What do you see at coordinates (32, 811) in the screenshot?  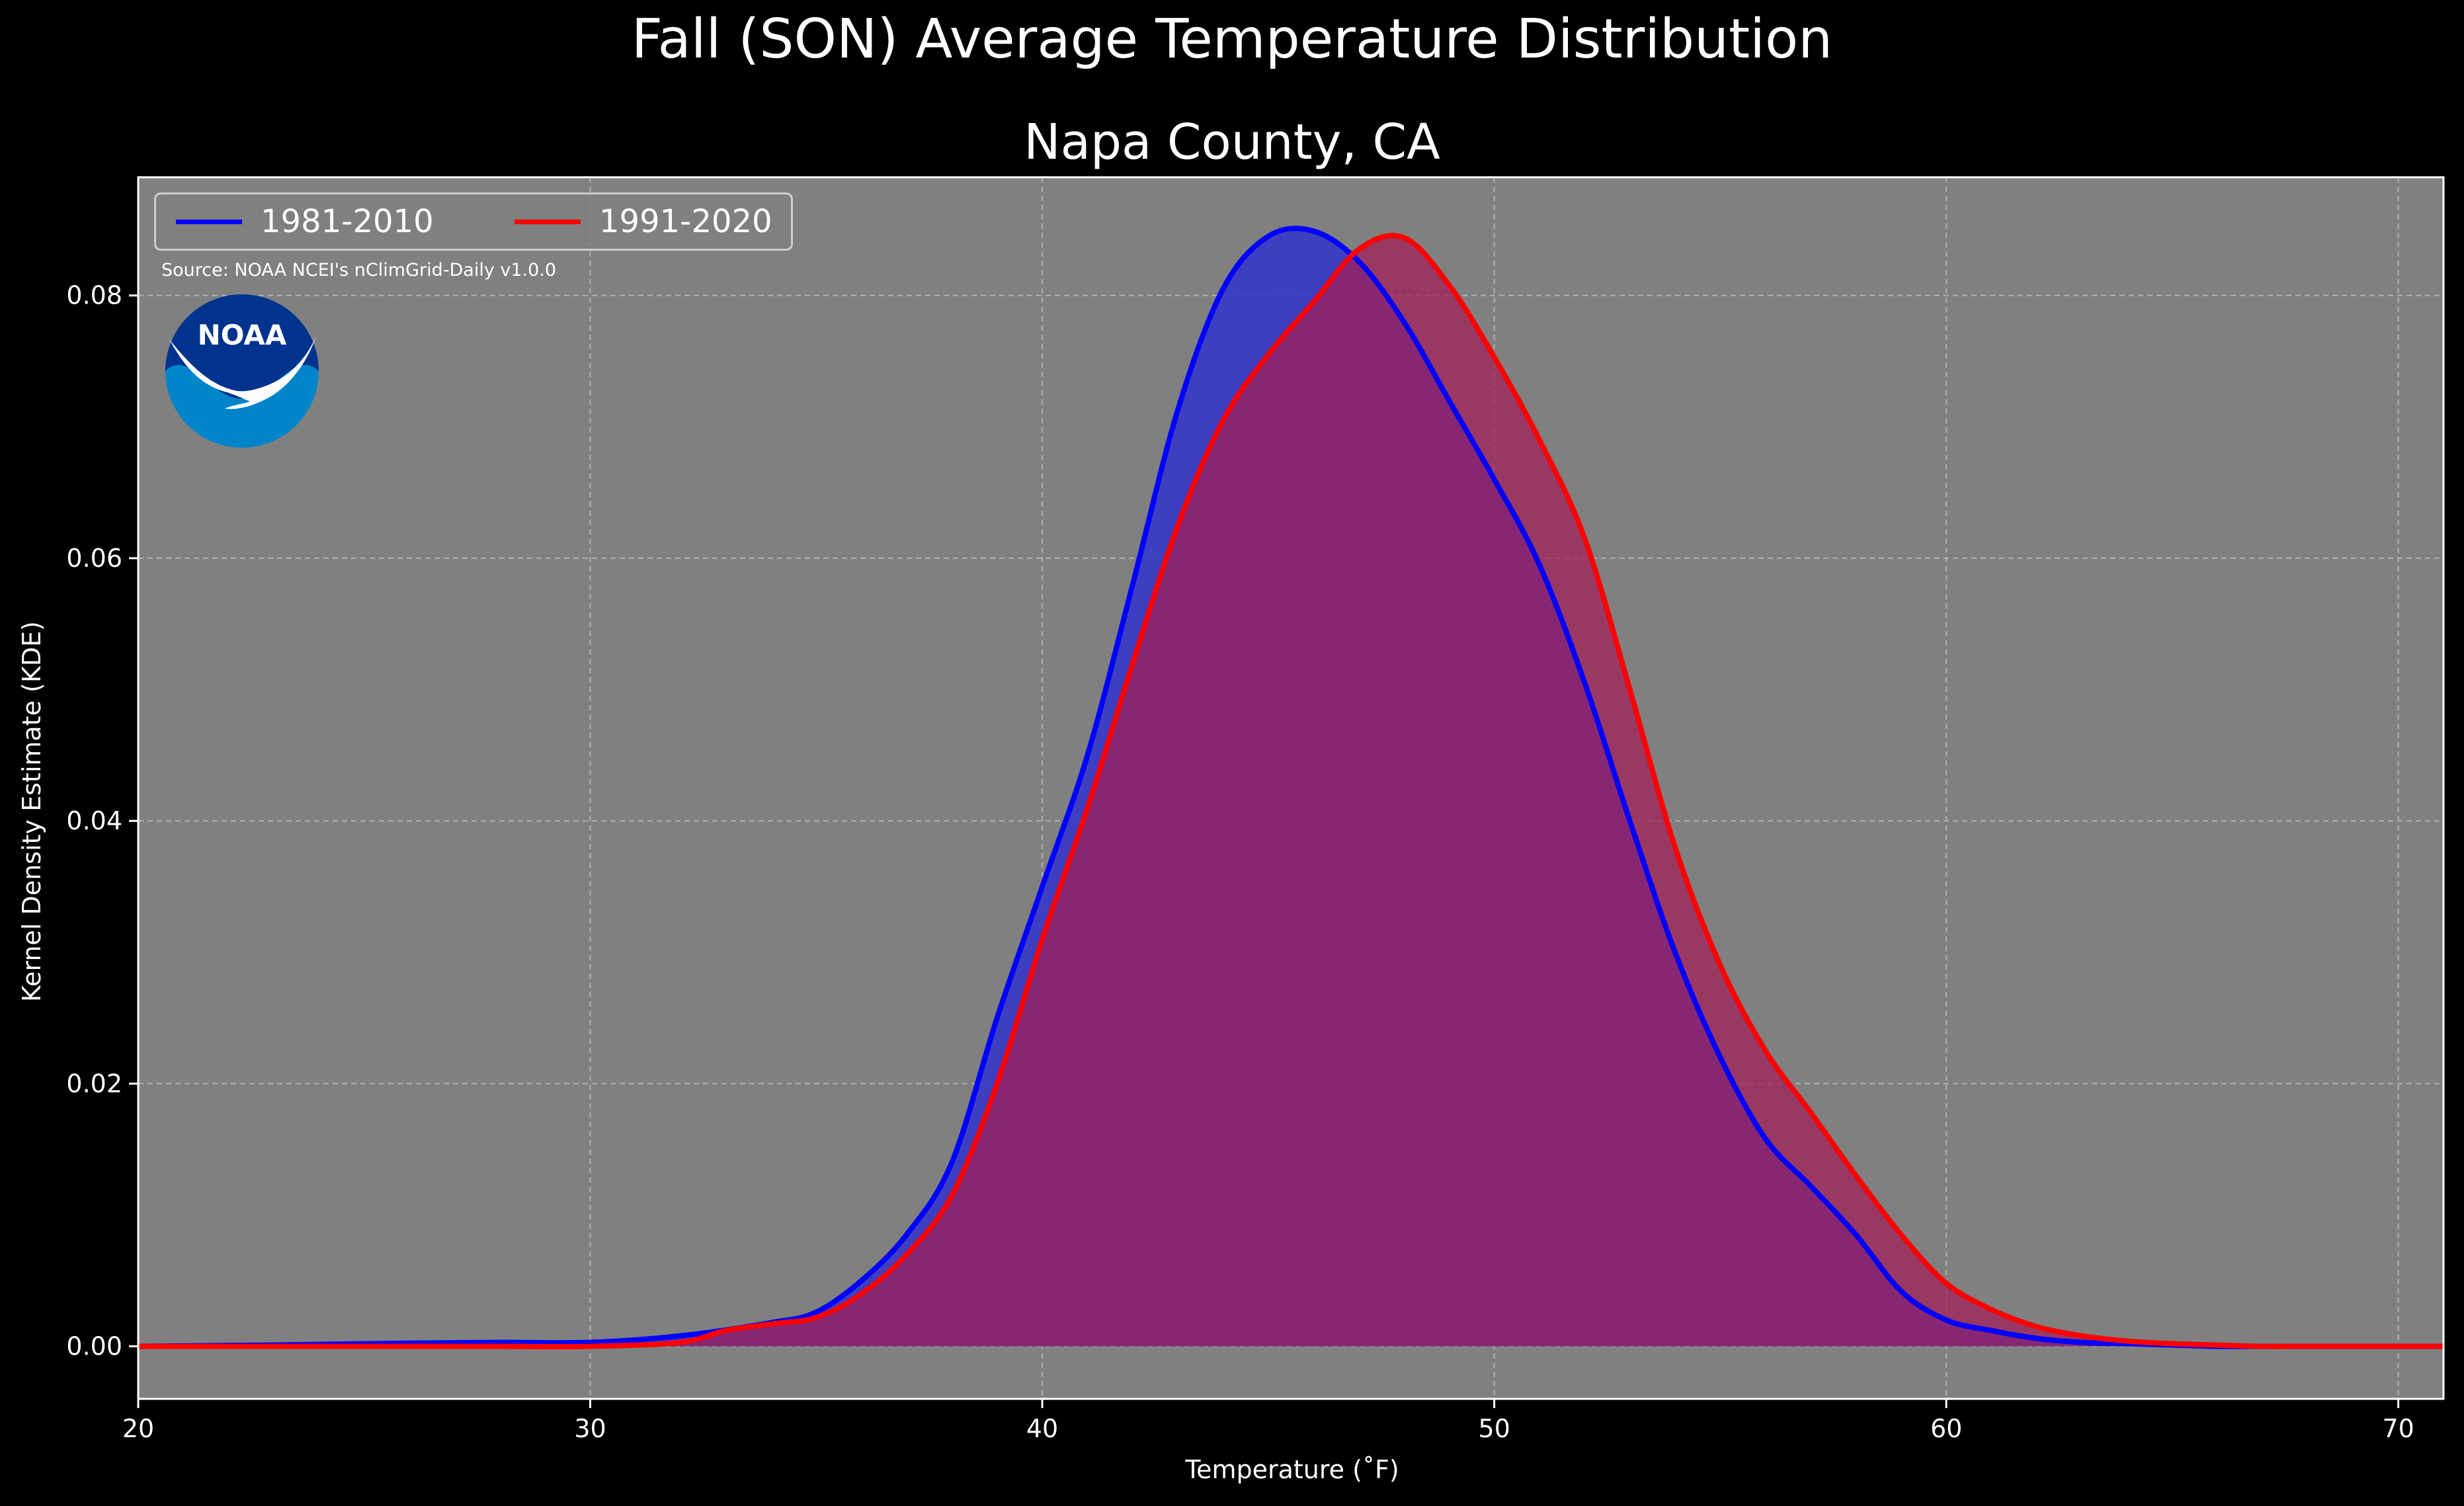 I see `y-axis-label: Kernel Density Estimate (KDE)` at bounding box center [32, 811].